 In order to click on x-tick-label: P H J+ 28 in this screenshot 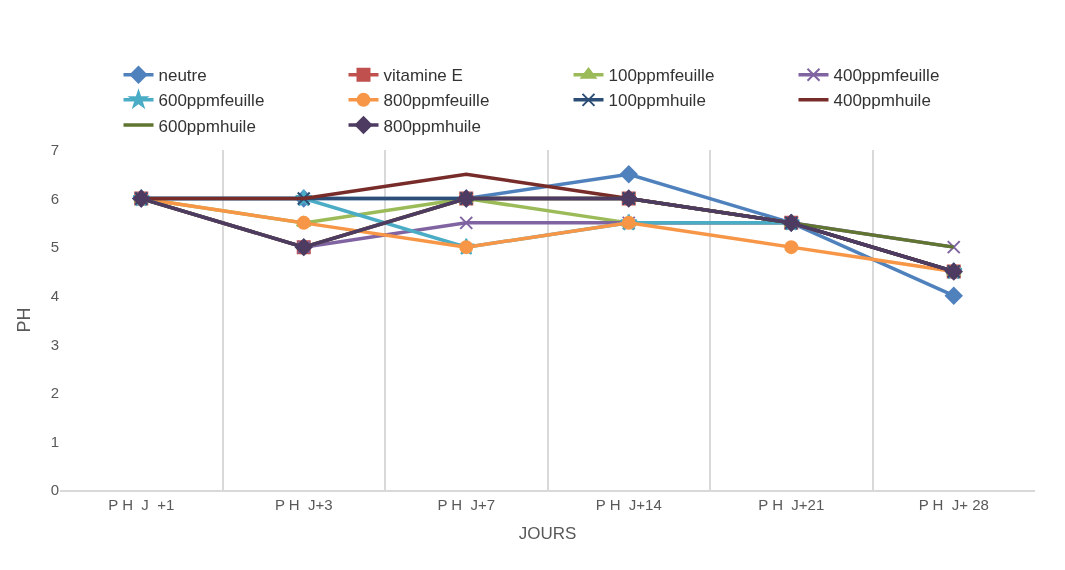, I will do `click(953, 504)`.